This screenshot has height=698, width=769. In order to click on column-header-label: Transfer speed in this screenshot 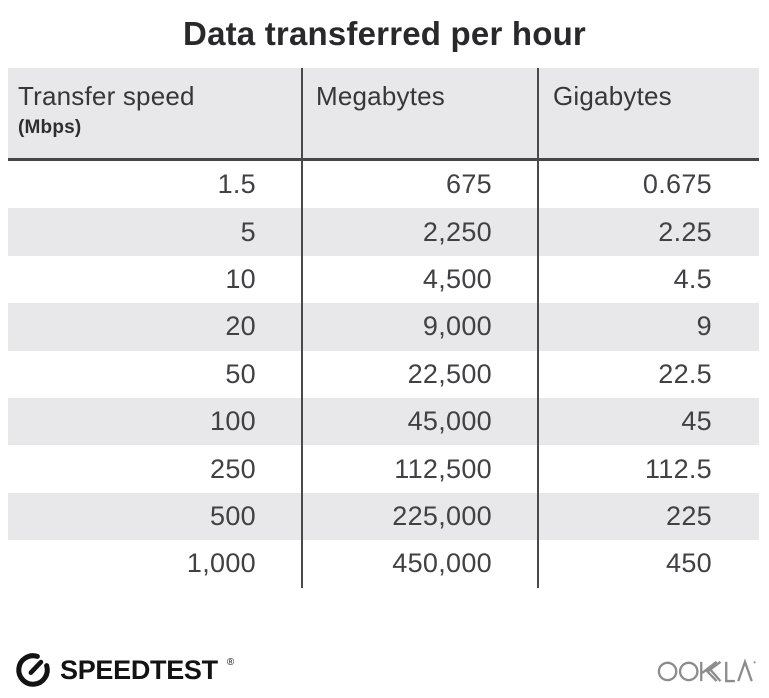, I will do `click(106, 96)`.